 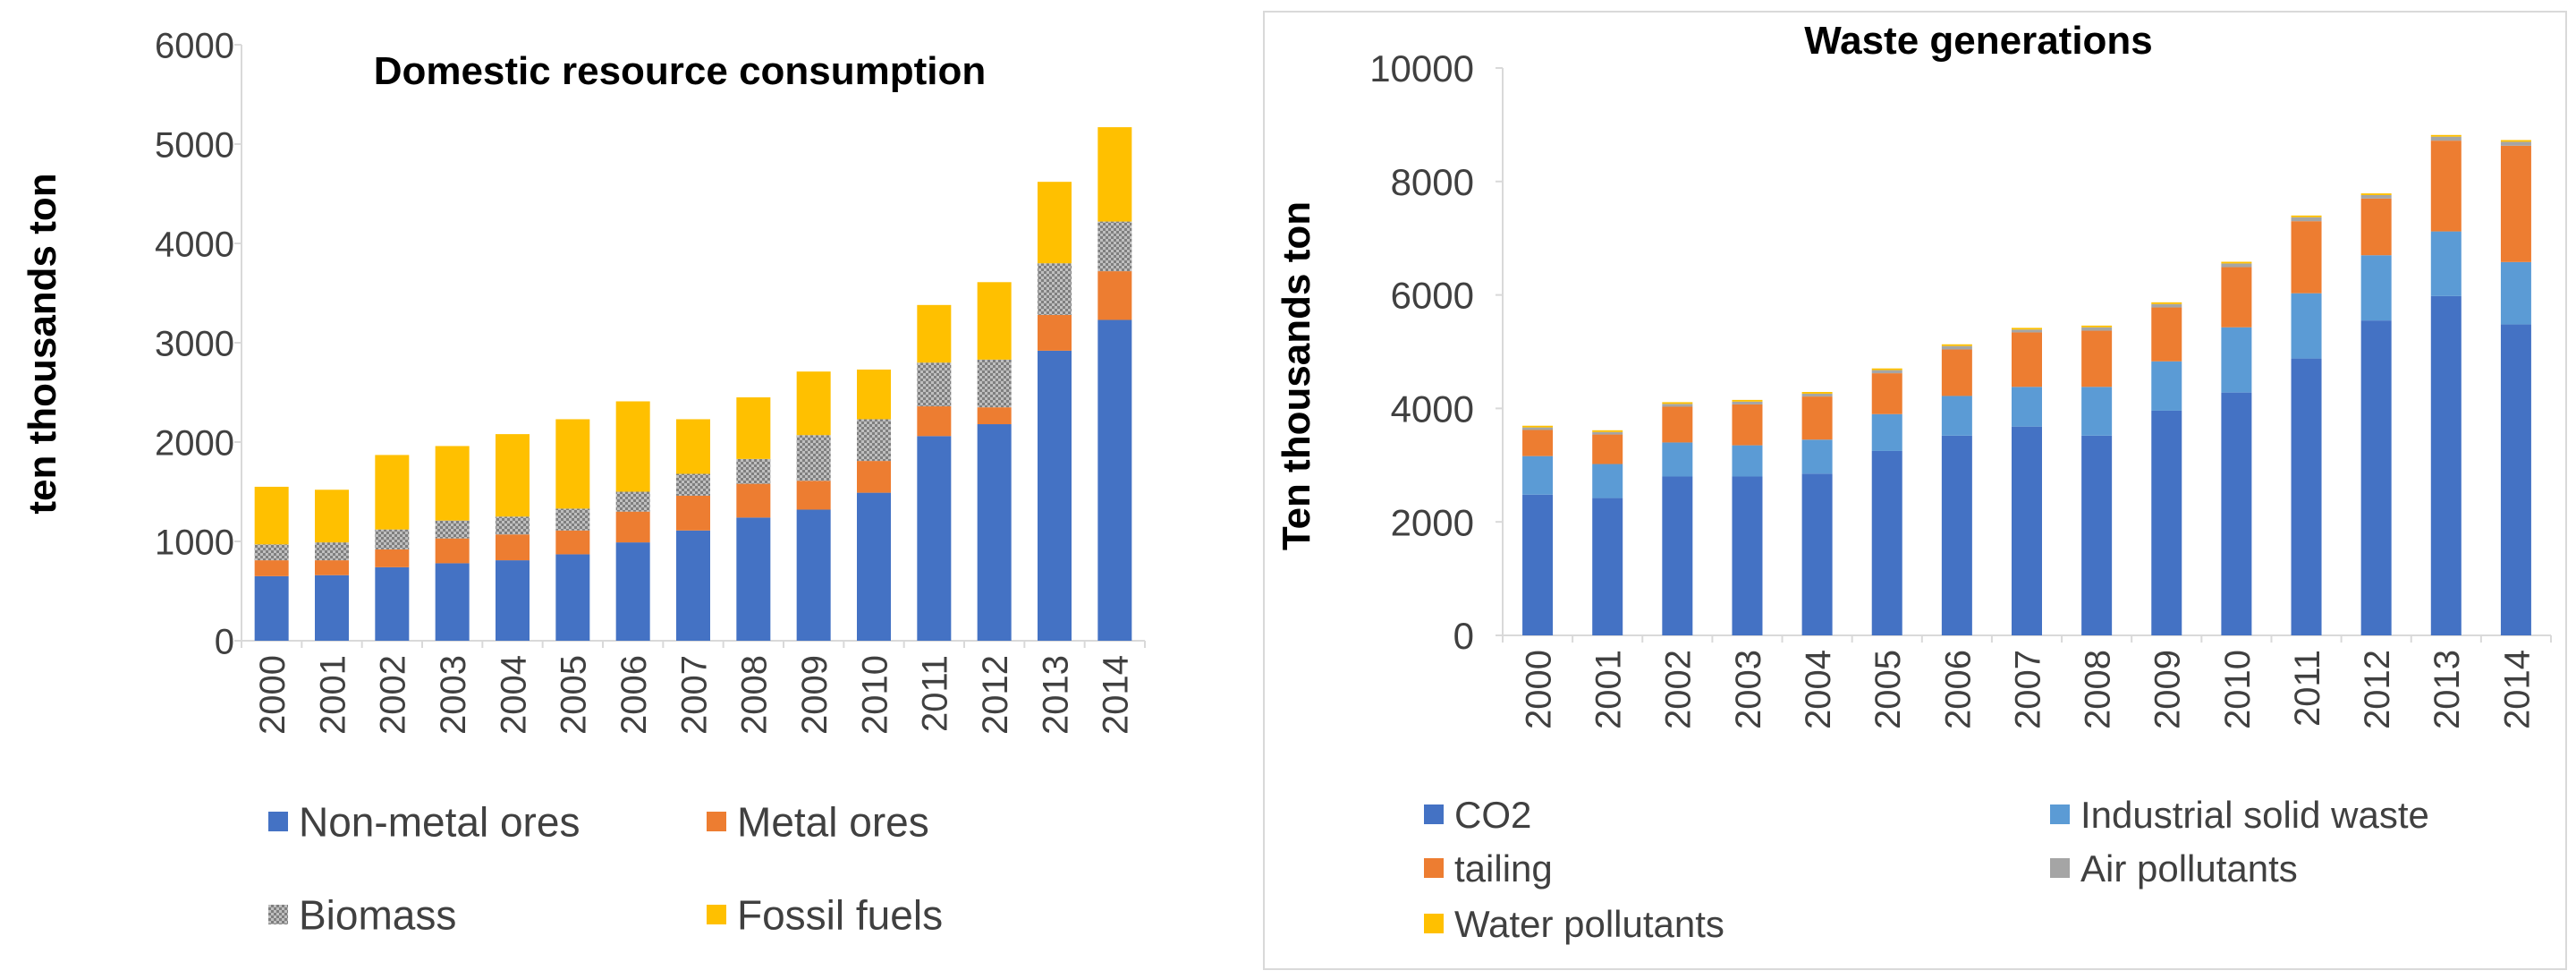 I want to click on chart-1-x-tick-label-2002: 2002, so click(x=393, y=695).